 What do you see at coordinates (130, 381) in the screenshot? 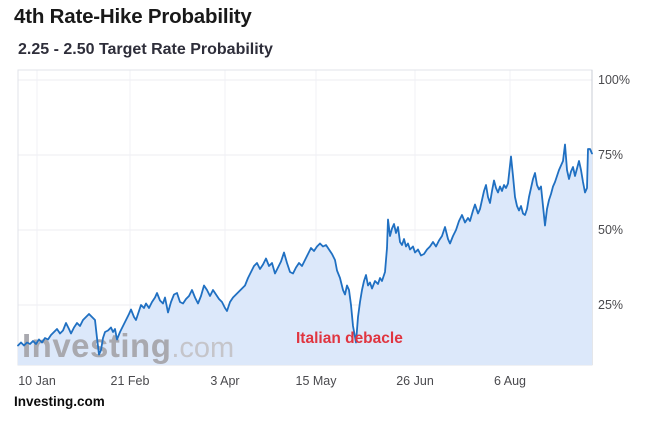
I see `x-tick-label: 21 Feb` at bounding box center [130, 381].